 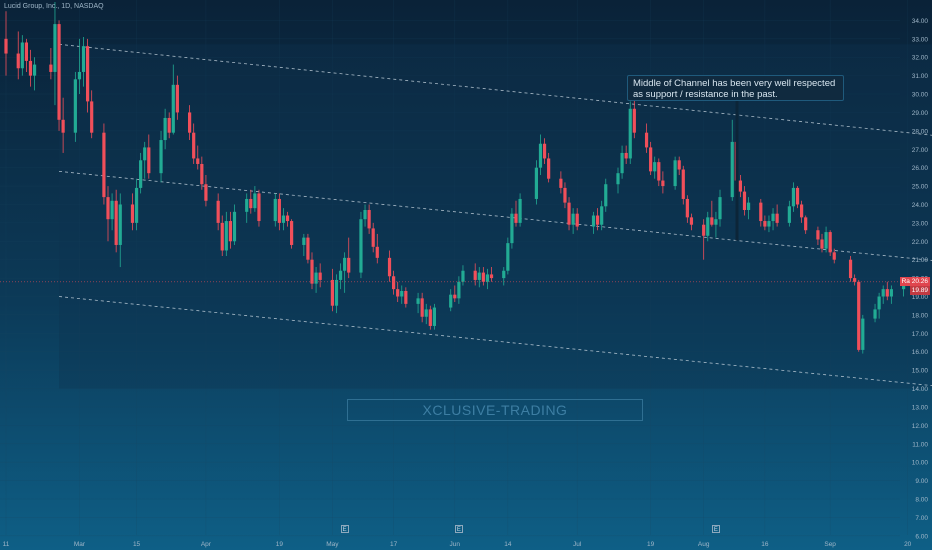 I want to click on secondary-price-badge: 19.89, so click(x=919, y=291).